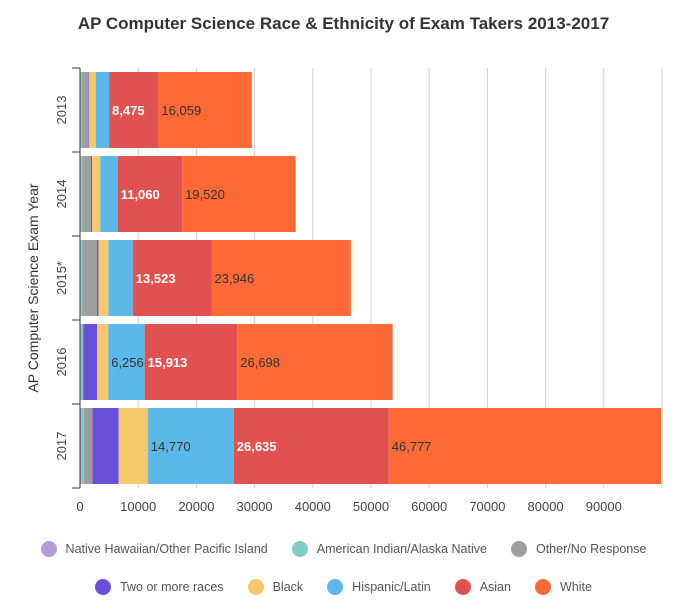  I want to click on value-label-hispanic-latin-2017: 14,770, so click(171, 446).